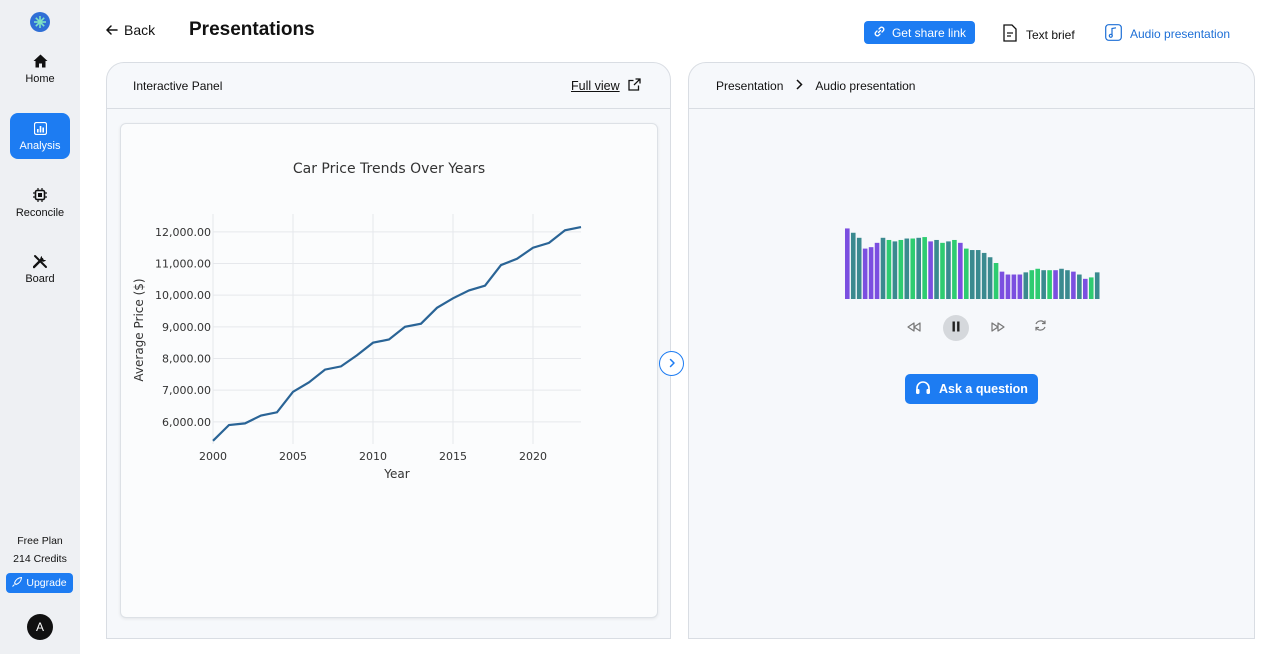 Image resolution: width=1280 pixels, height=654 pixels. I want to click on pause-button, so click(956, 328).